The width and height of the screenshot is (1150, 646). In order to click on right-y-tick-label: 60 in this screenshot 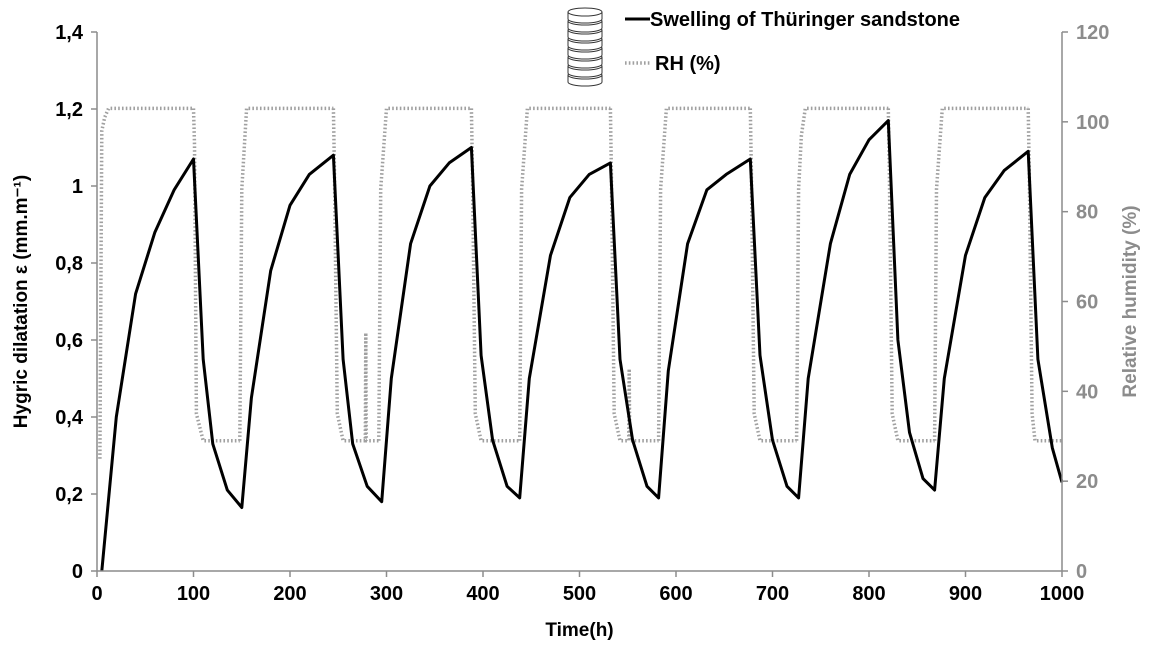, I will do `click(1087, 303)`.